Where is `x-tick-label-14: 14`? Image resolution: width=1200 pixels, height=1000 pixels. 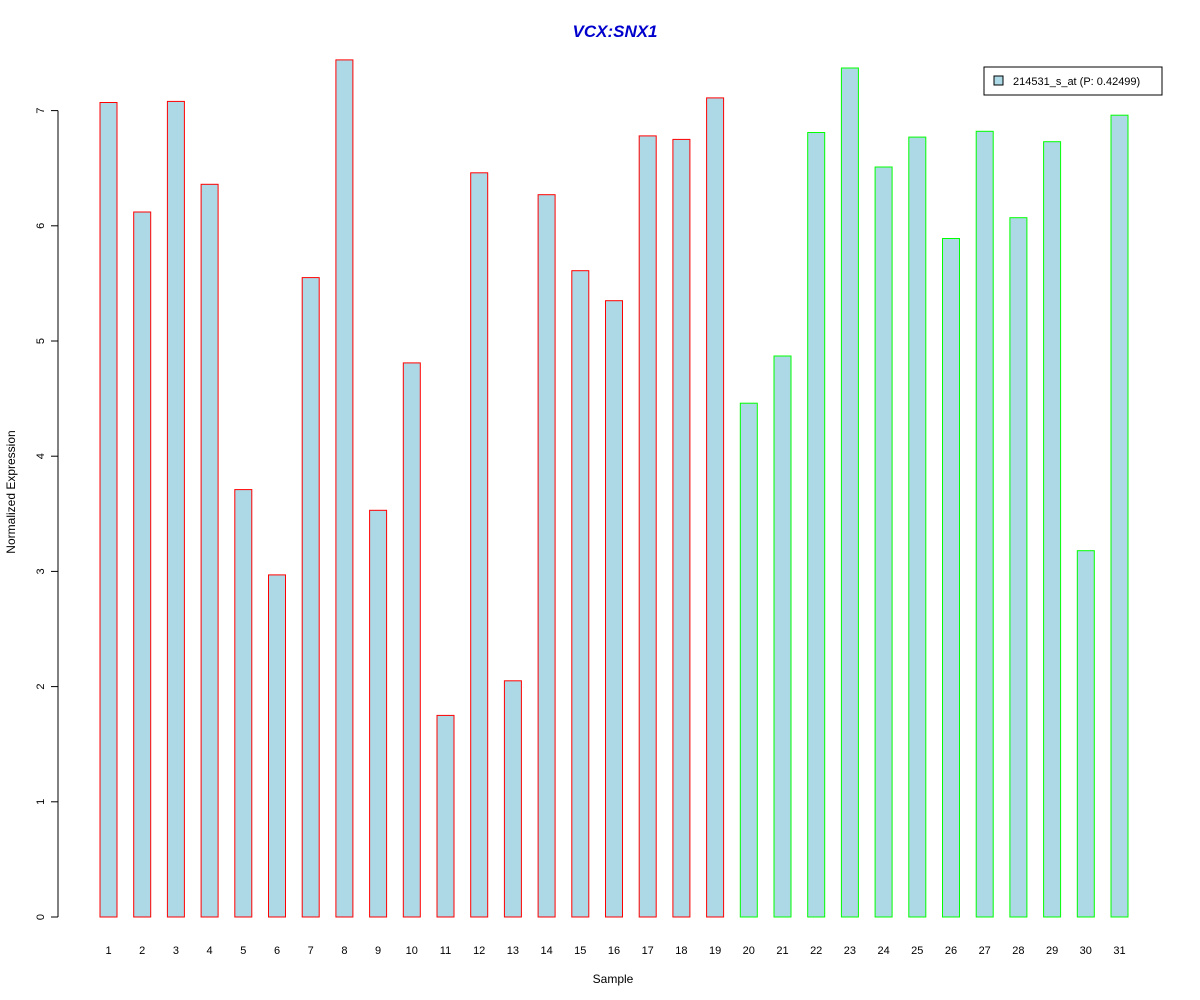 x-tick-label-14: 14 is located at coordinates (546, 951).